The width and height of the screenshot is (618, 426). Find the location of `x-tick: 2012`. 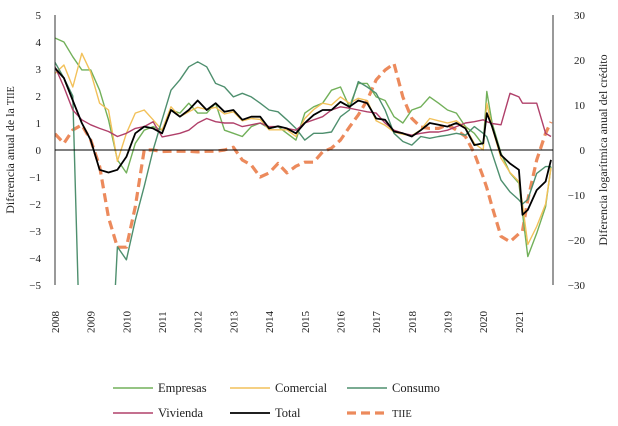

x-tick: 2012 is located at coordinates (199, 322).